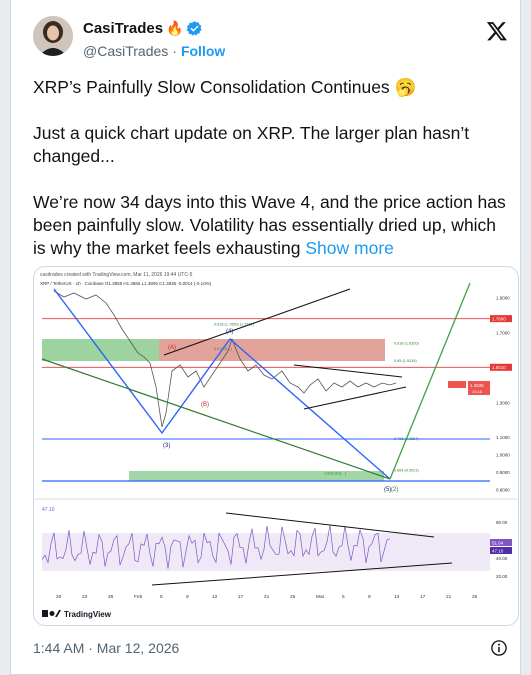 The width and height of the screenshot is (531, 675). What do you see at coordinates (430, 381) in the screenshot?
I see `projection-line-green` at bounding box center [430, 381].